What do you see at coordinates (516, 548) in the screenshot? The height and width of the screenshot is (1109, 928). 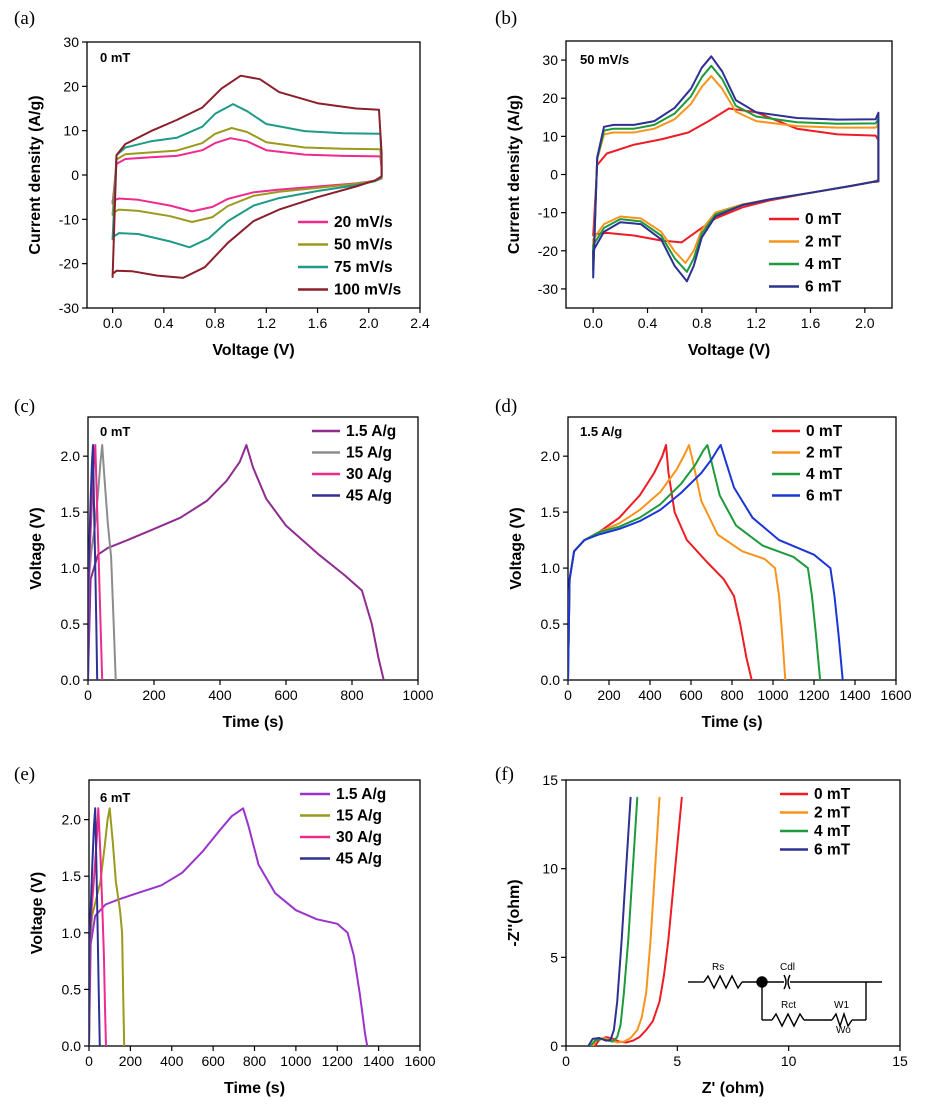 I see `y-axis-label: Voltage (V)` at bounding box center [516, 548].